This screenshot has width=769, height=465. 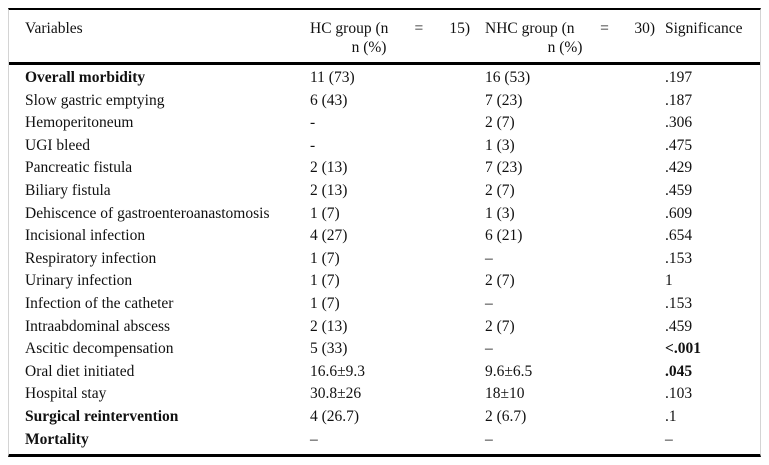 What do you see at coordinates (384, 168) in the screenshot?
I see `table-row: Pancreatic fistula 2 (13) 7 (23) .429` at bounding box center [384, 168].